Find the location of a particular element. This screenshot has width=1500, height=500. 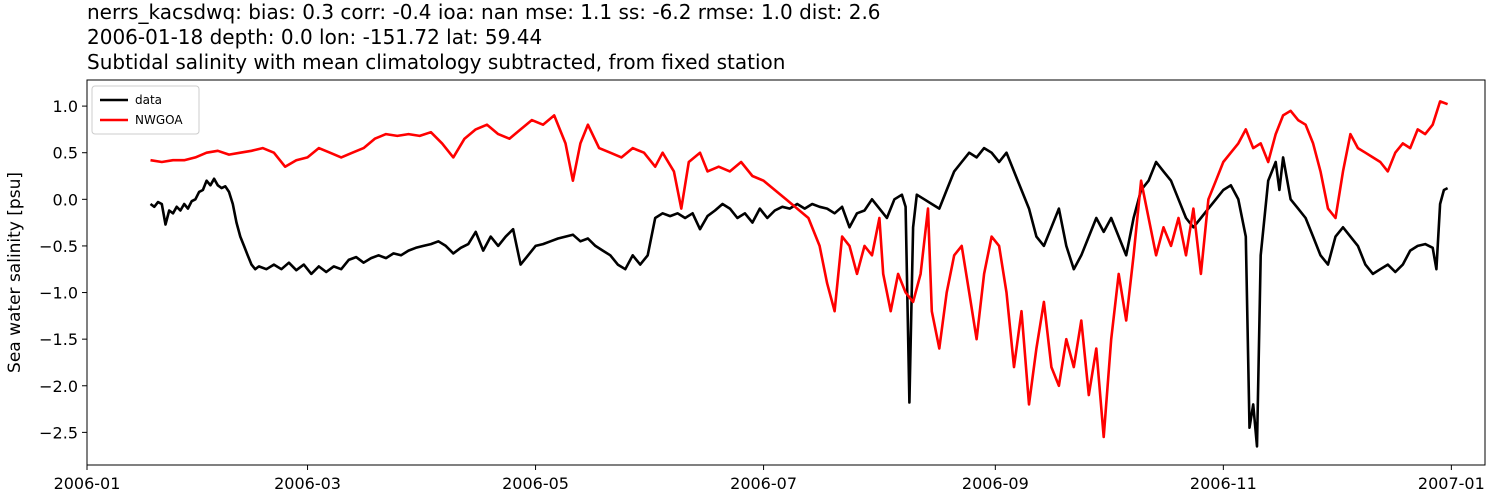

y-tick-label: −2.0 is located at coordinates (58, 386).